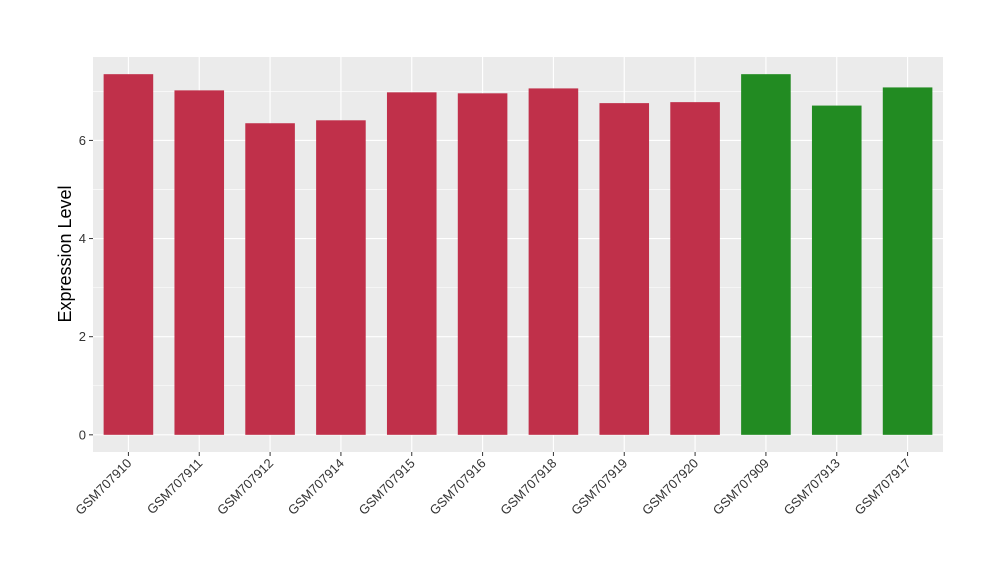 This screenshot has width=1000, height=580. What do you see at coordinates (82, 238) in the screenshot?
I see `y-tick-label: 4` at bounding box center [82, 238].